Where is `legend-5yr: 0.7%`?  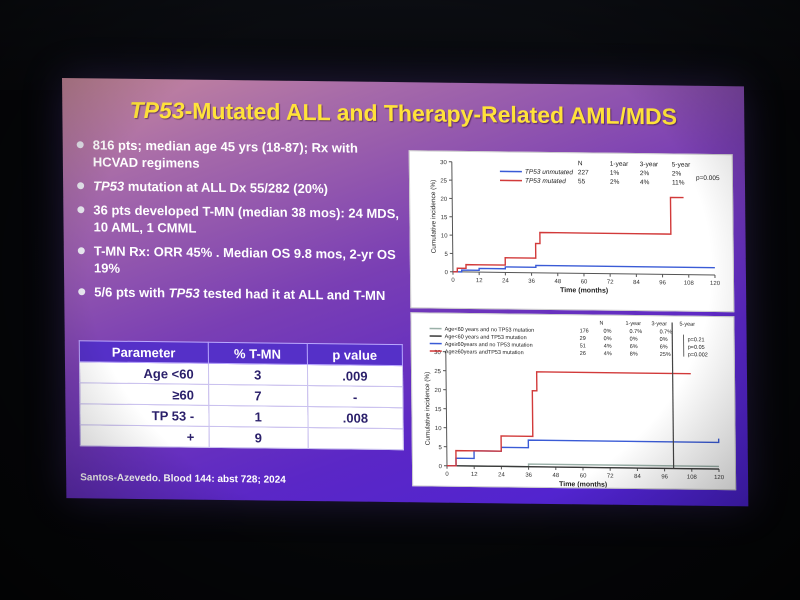
legend-5yr: 0.7% is located at coordinates (666, 332).